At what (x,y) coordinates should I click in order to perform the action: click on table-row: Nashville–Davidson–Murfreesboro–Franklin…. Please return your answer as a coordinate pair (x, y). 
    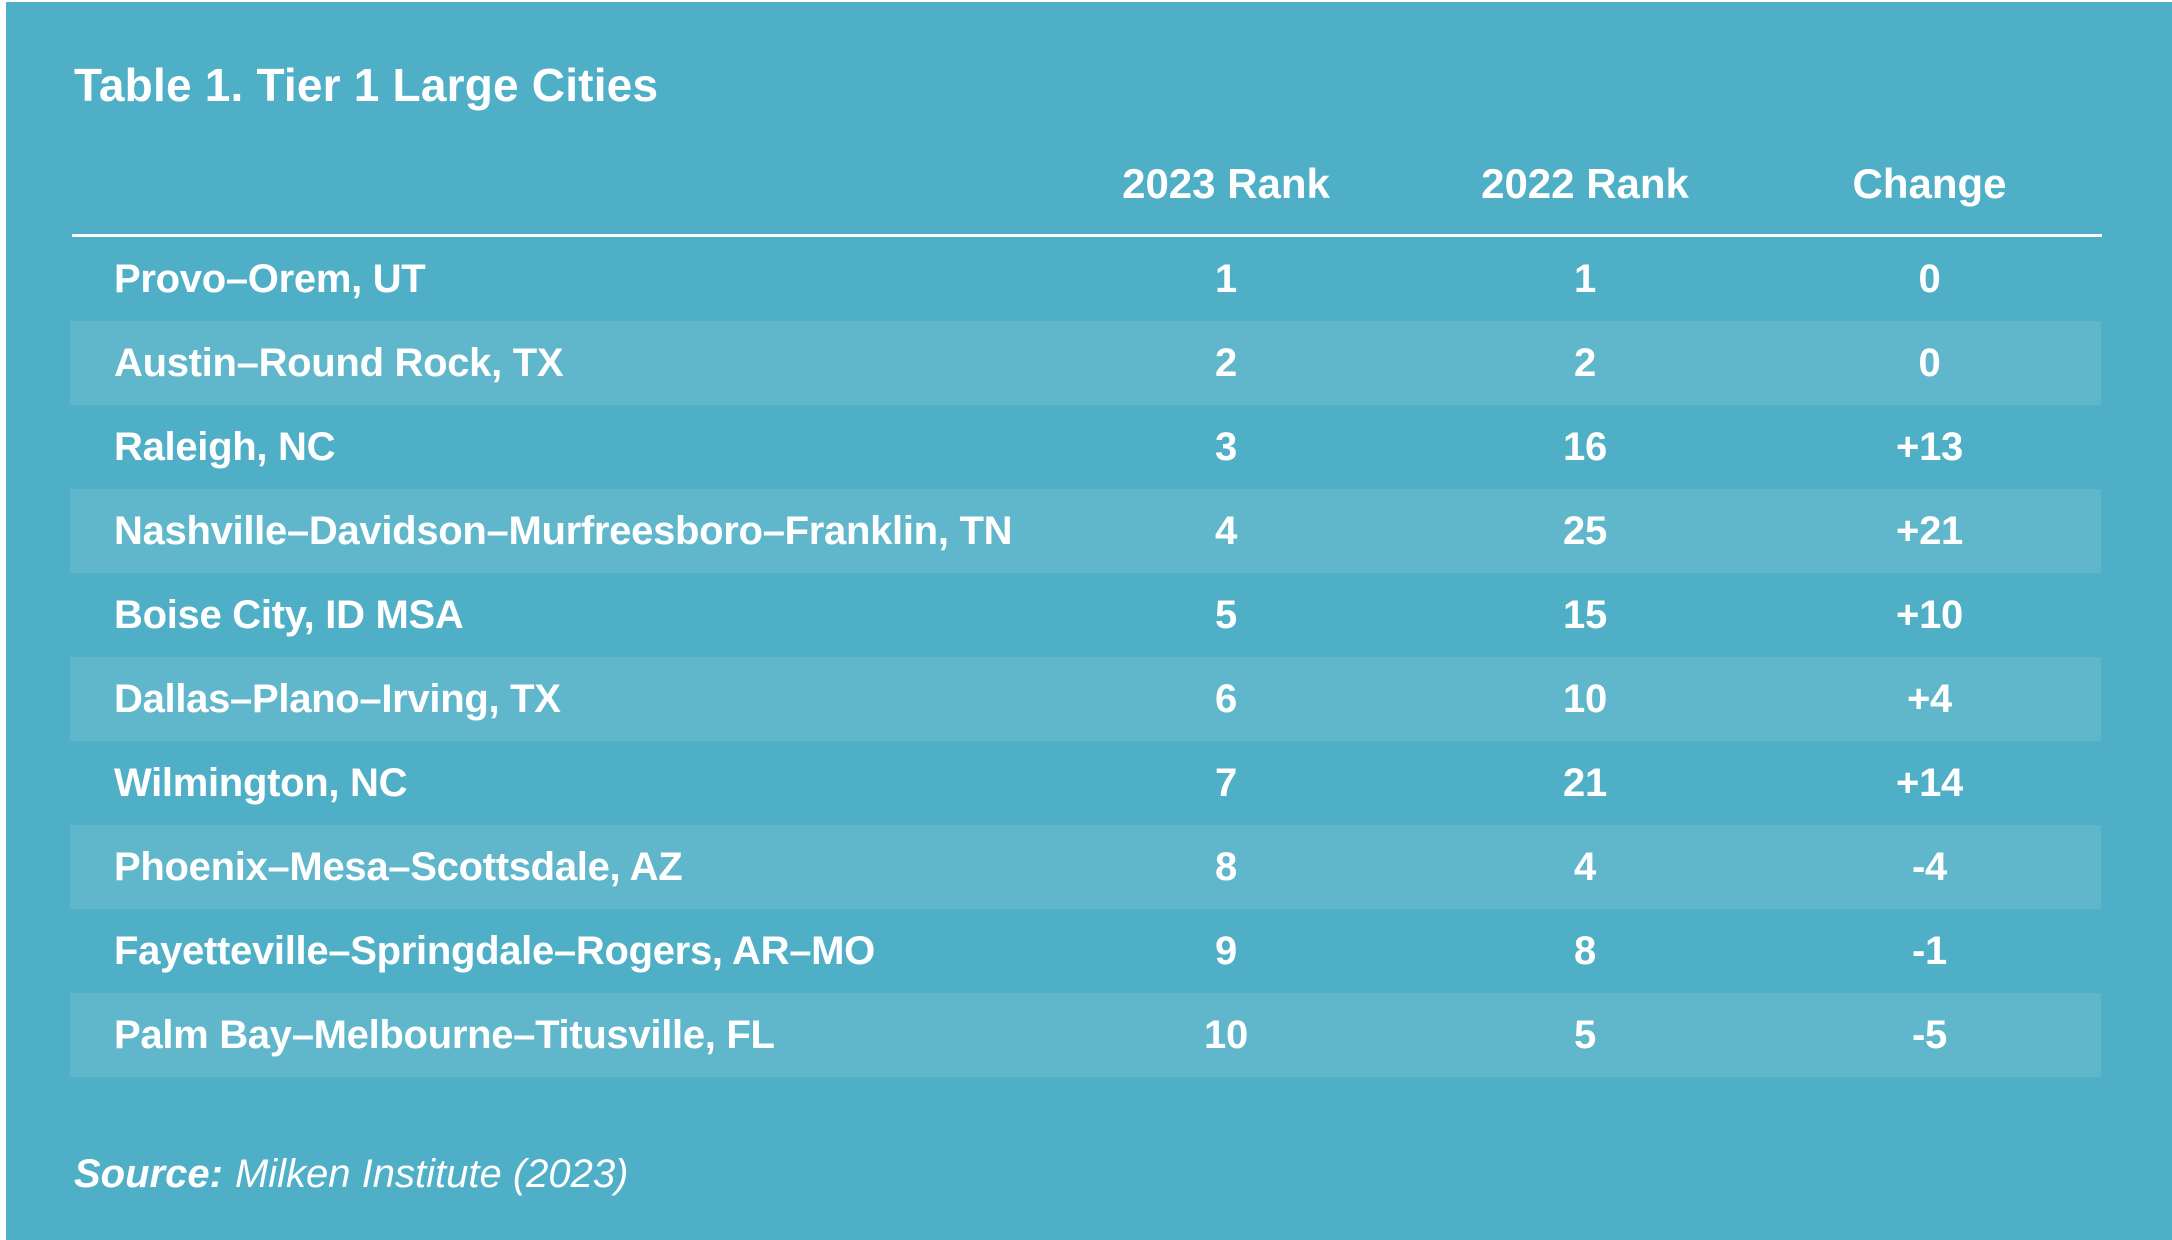
    Looking at the image, I should click on (1085, 531).